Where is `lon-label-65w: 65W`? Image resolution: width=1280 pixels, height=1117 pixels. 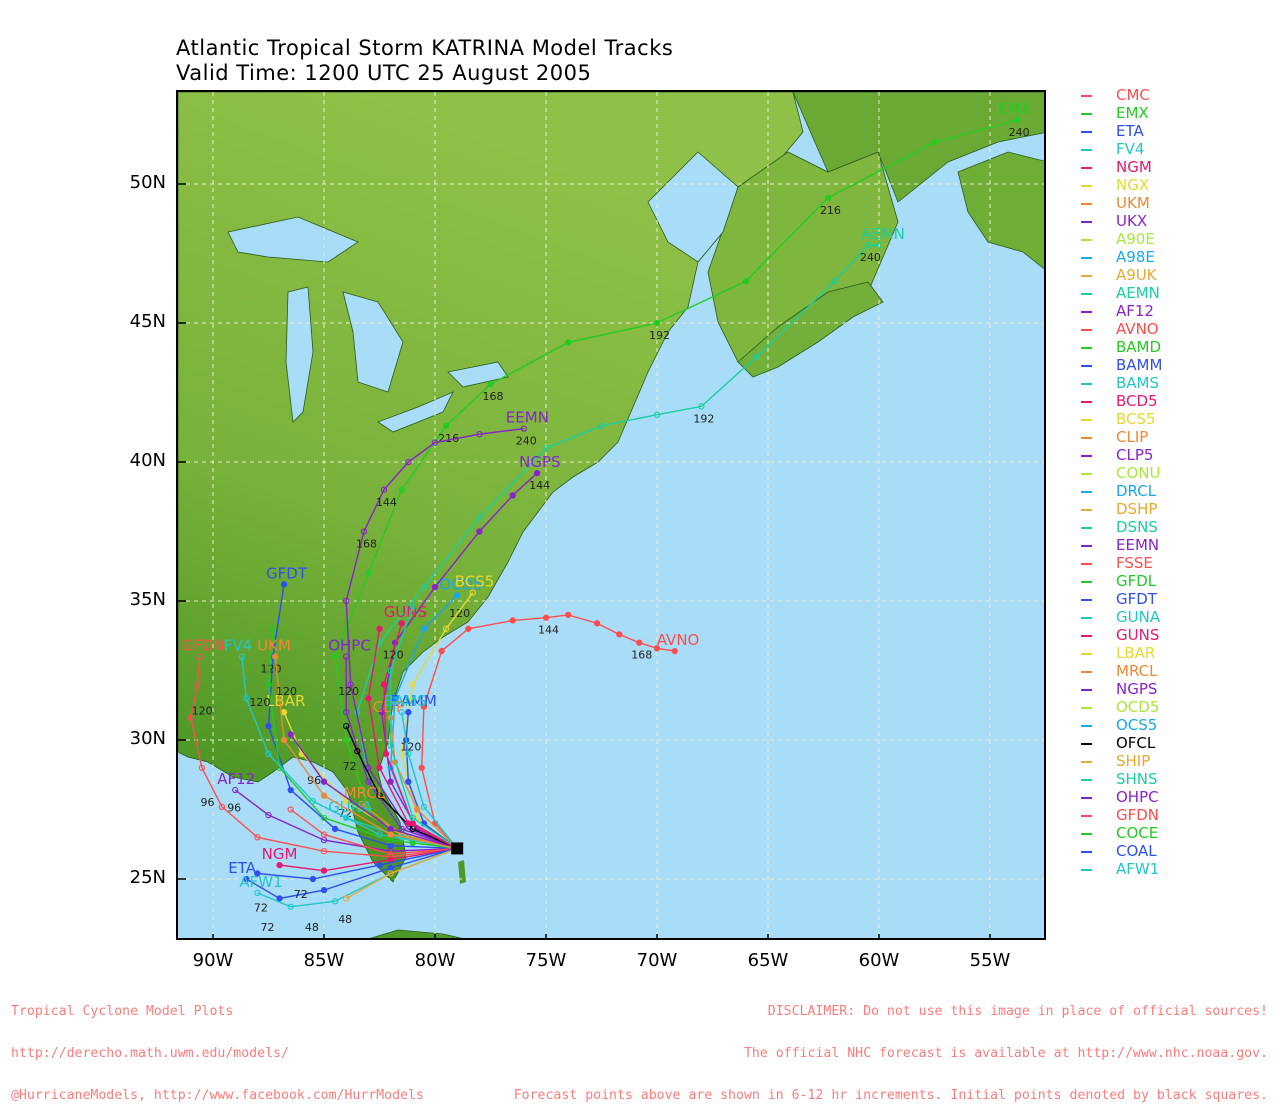
lon-label-65w: 65W is located at coordinates (768, 960).